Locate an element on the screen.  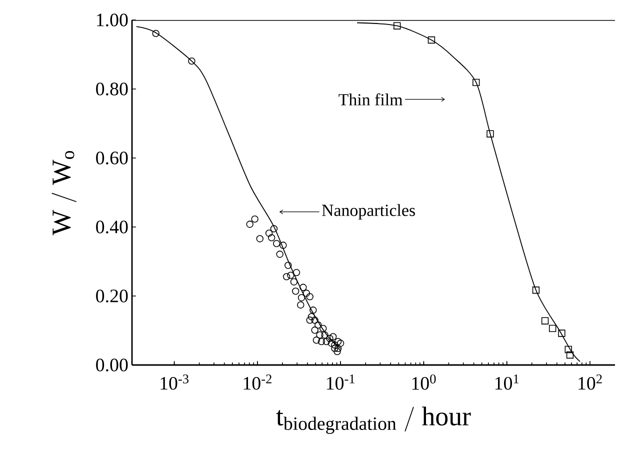
x-tick-label: 10$^{2}$ is located at coordinates (590, 382).